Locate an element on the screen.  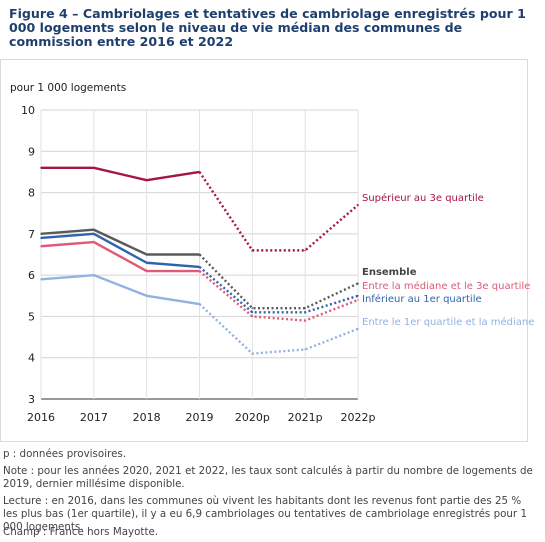
series-label-2: Entre la médiane et le 3e quartile is located at coordinates (446, 286).